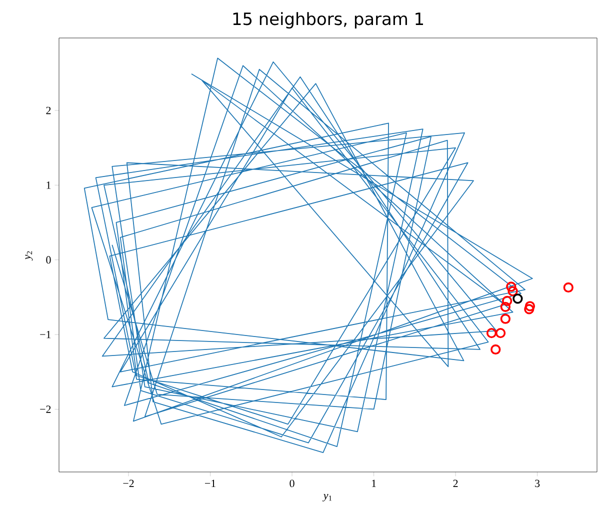 This screenshot has height=518, width=599. What do you see at coordinates (48, 110) in the screenshot?
I see `y-tick-label: 2` at bounding box center [48, 110].